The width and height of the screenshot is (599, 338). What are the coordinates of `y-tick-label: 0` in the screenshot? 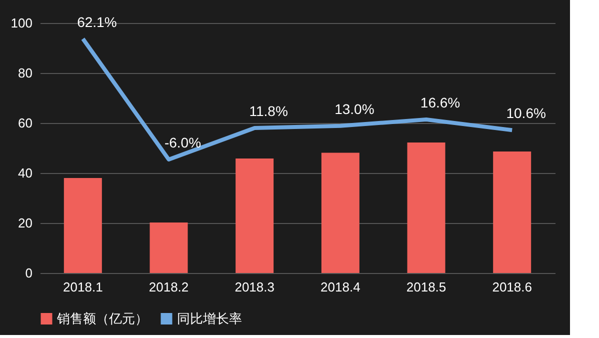 It's located at (28, 273).